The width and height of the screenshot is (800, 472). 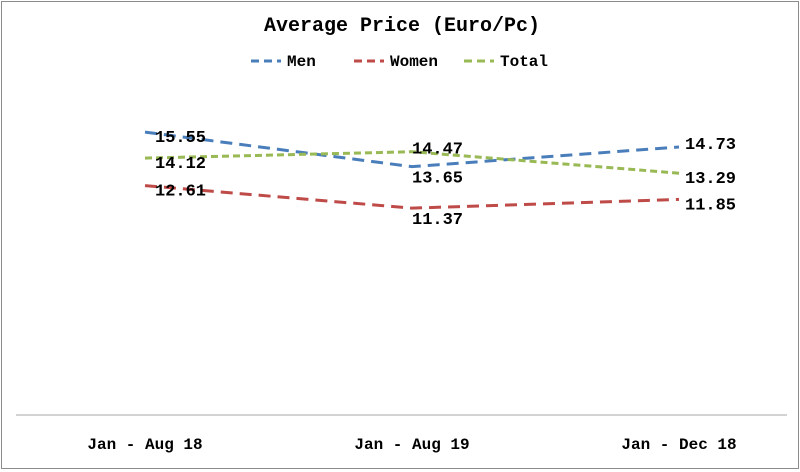 What do you see at coordinates (414, 62) in the screenshot?
I see `legend-label: Women` at bounding box center [414, 62].